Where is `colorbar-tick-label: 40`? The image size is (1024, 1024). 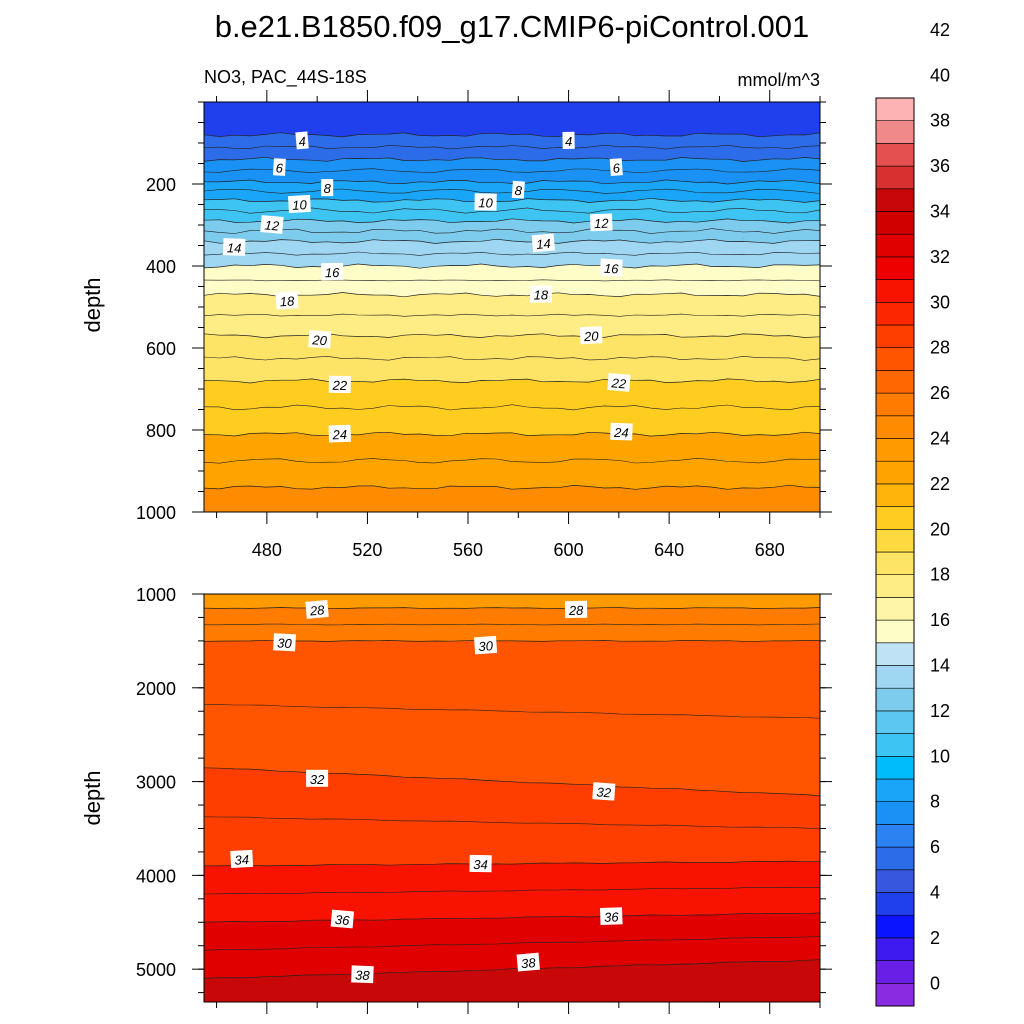
colorbar-tick-label: 40 is located at coordinates (940, 75).